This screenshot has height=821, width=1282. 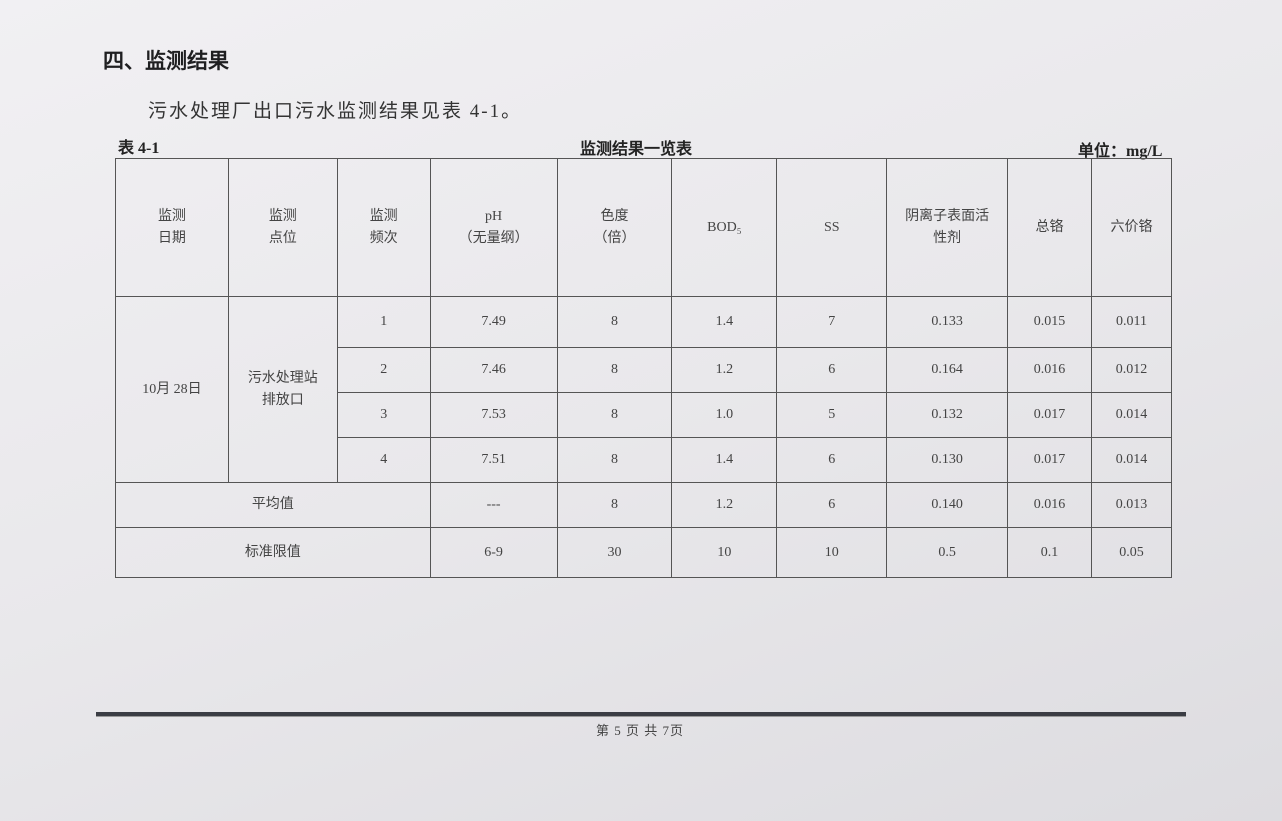 What do you see at coordinates (493, 460) in the screenshot?
I see `data-cell: 7.51` at bounding box center [493, 460].